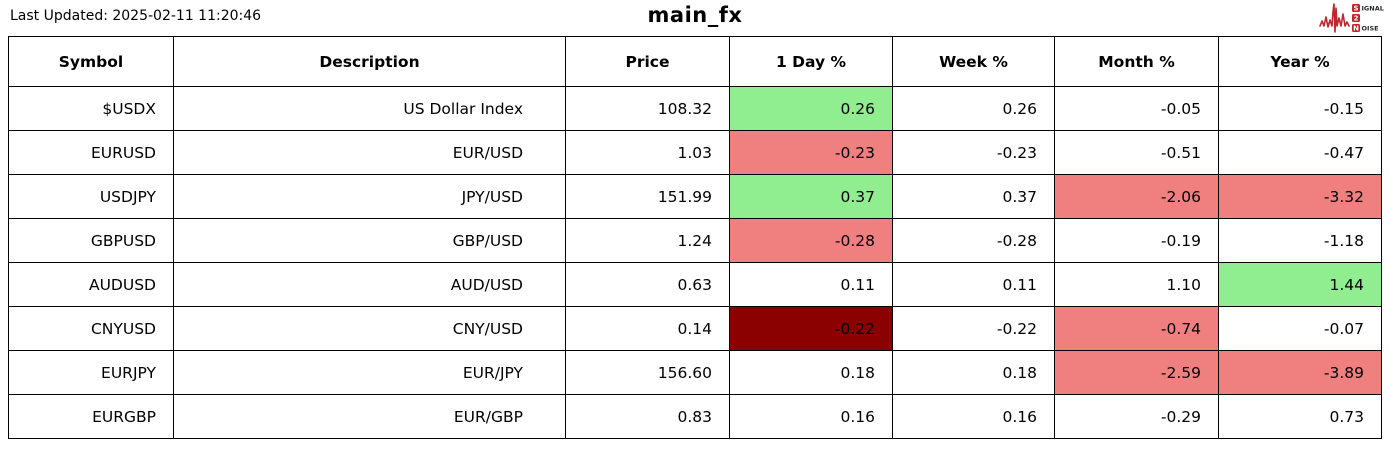 The image size is (1390, 470). Describe the element at coordinates (1300, 61) in the screenshot. I see `column-header-year-pct: Year %` at that location.